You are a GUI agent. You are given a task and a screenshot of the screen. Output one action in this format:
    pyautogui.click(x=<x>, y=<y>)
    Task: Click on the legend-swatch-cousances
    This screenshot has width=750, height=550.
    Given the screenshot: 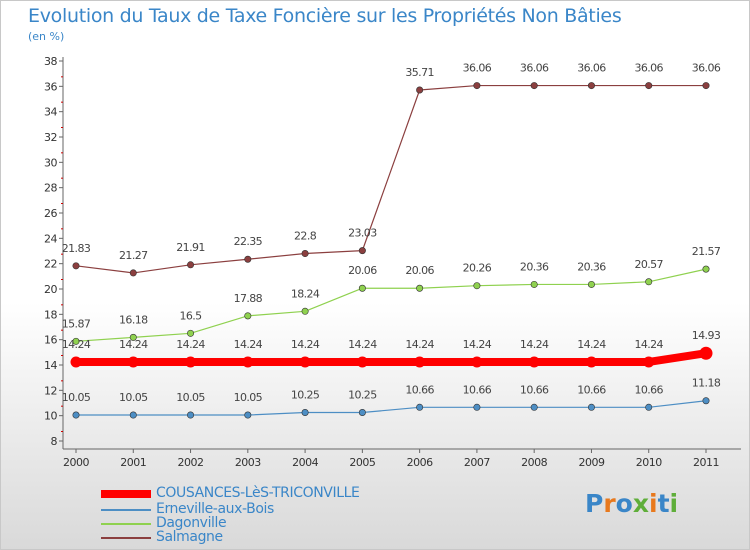 What is the action you would take?
    pyautogui.click(x=126, y=494)
    